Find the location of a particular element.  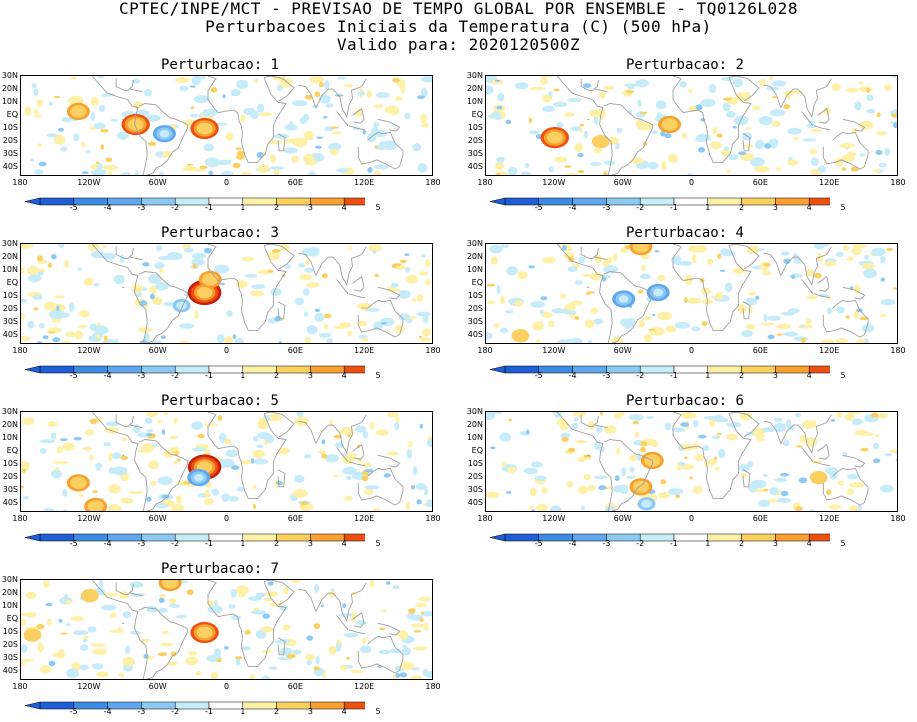

colorbar-tick-label: -2 is located at coordinates (640, 207).